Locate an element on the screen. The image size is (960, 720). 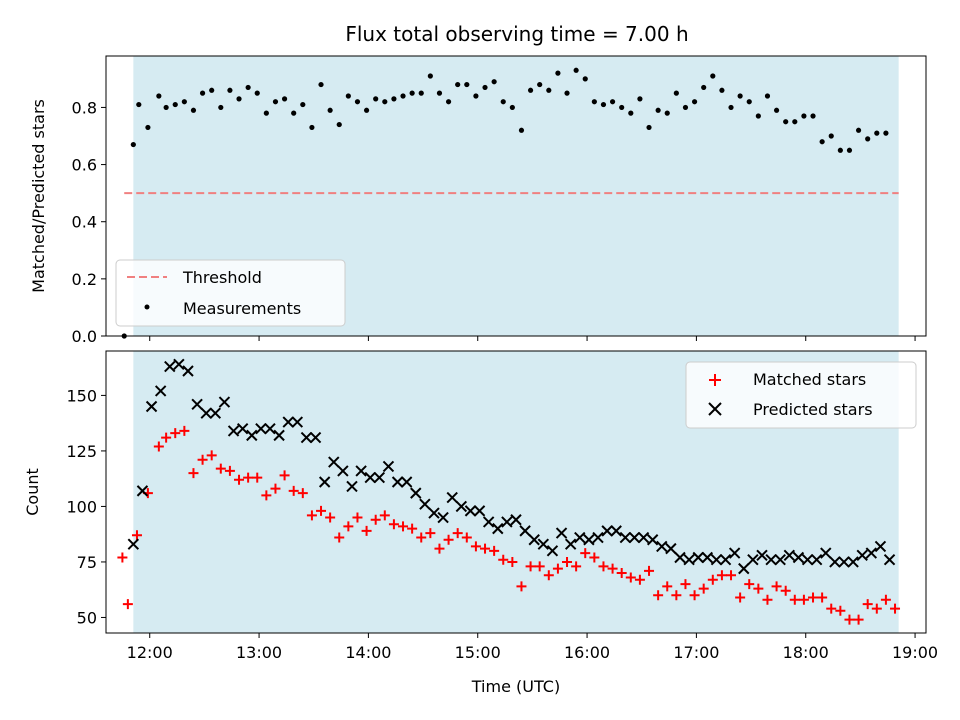
chart-title: Flux total observing time = 7.00 h is located at coordinates (516, 34).